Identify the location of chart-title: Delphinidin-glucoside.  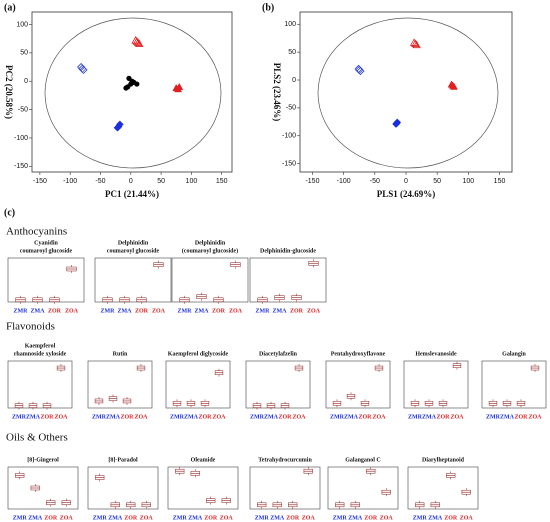
(288, 251).